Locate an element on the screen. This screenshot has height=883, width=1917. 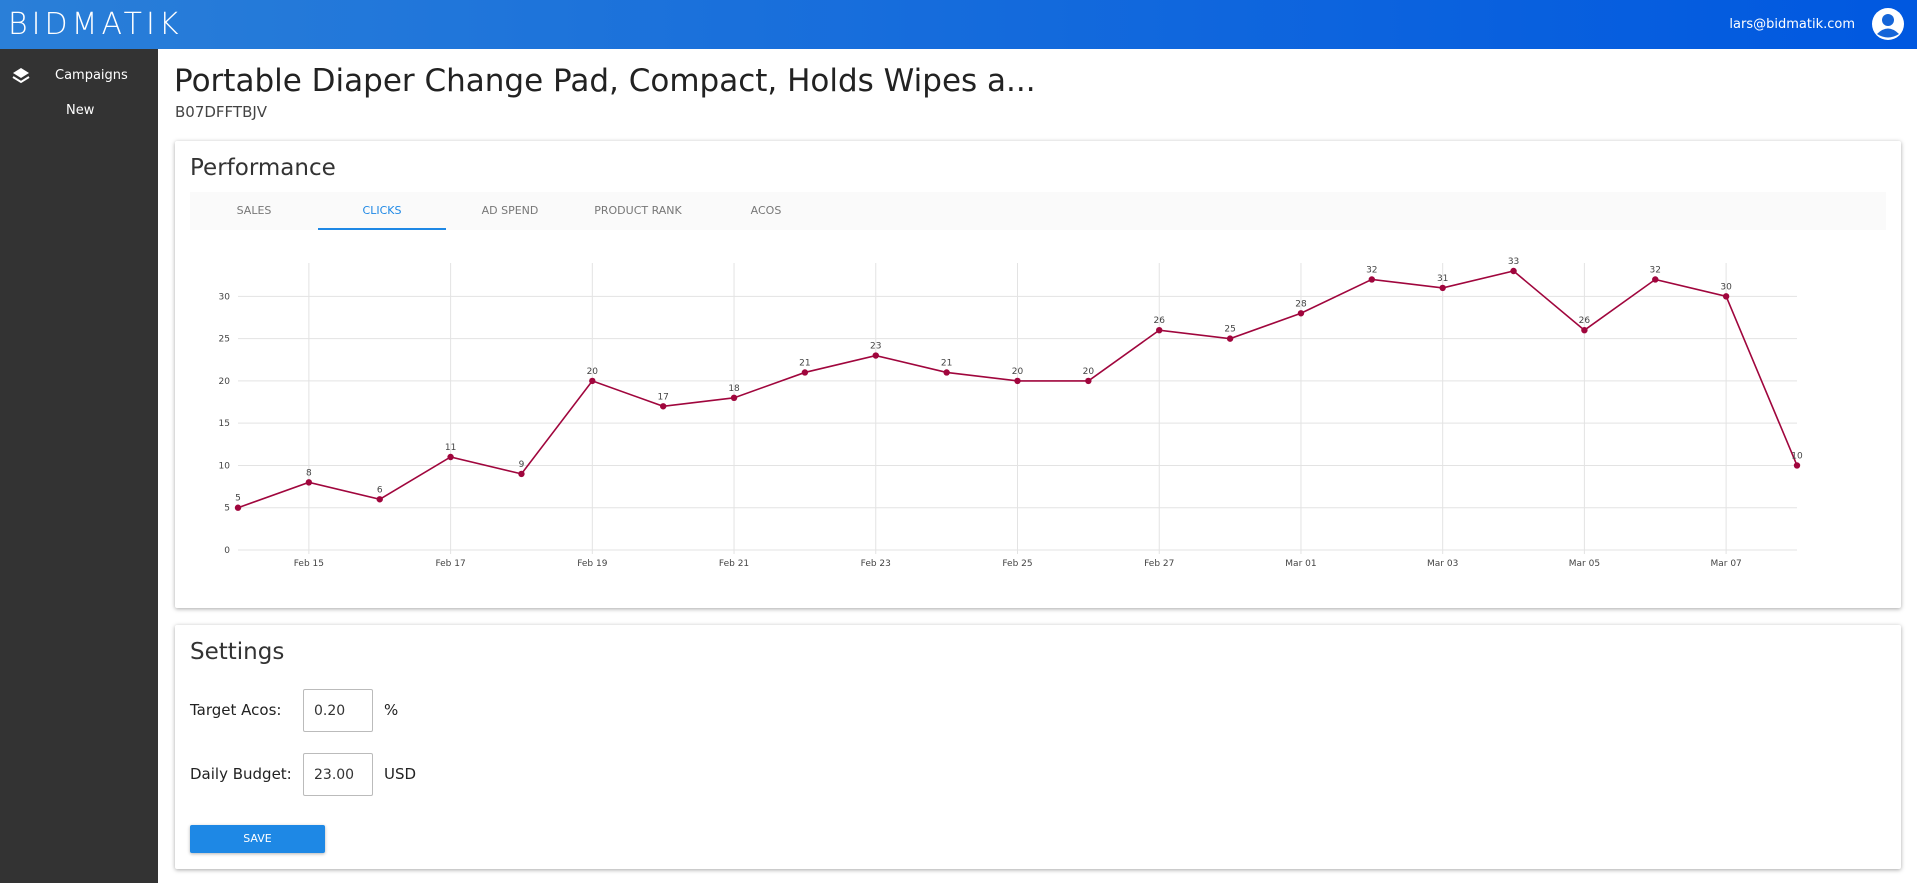
tab: ACOS is located at coordinates (766, 210).